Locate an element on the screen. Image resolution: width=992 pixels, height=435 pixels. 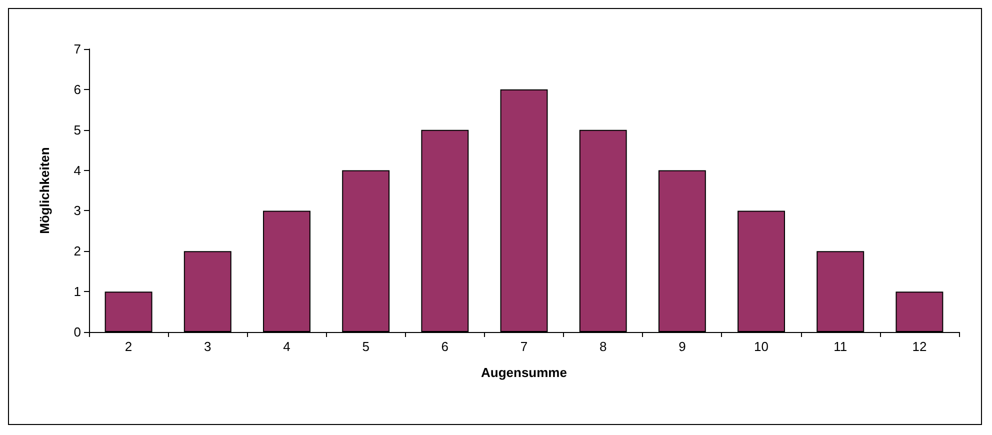
x-tick-label: 5 is located at coordinates (366, 346).